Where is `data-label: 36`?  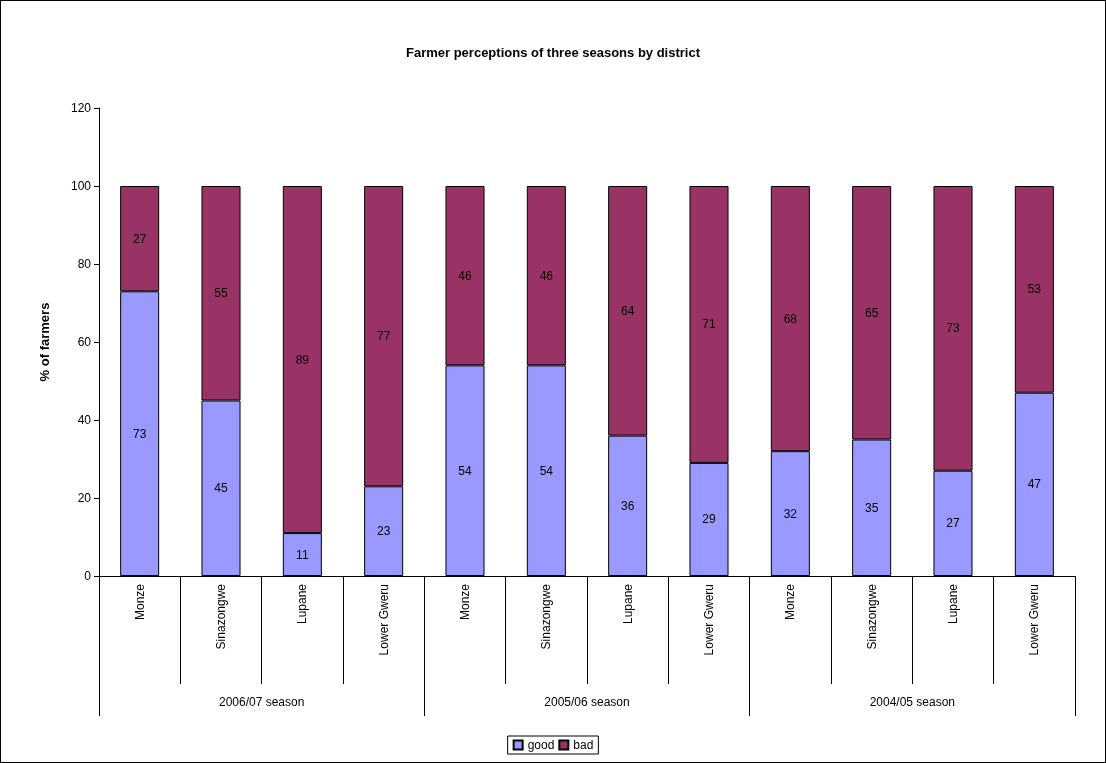
data-label: 36 is located at coordinates (627, 505).